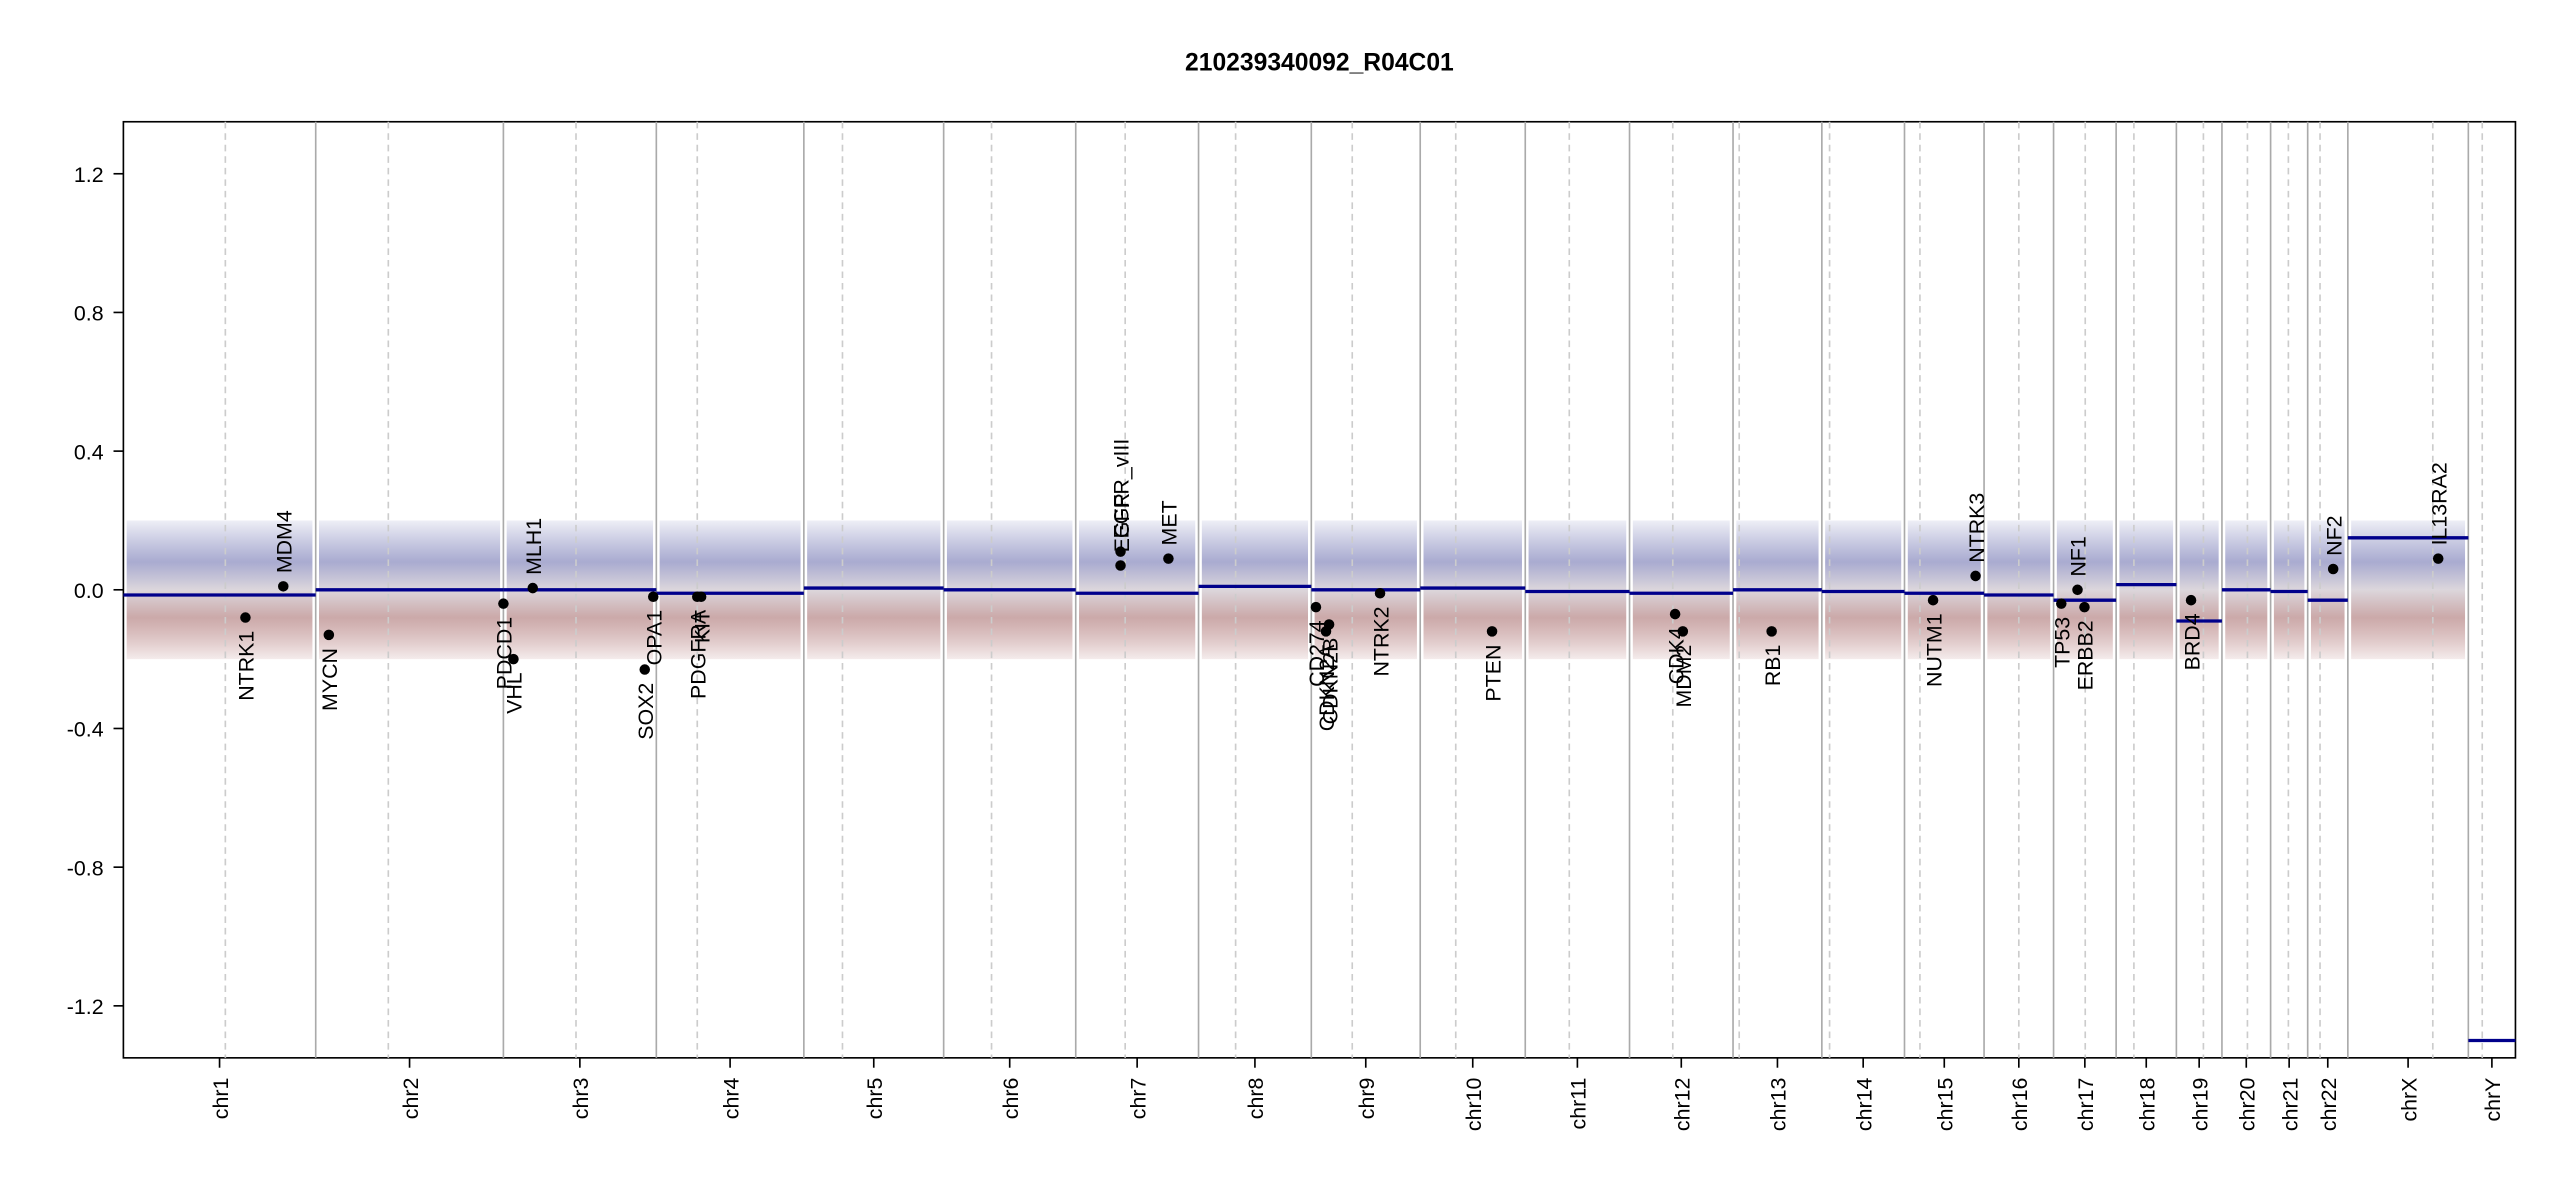 The height and width of the screenshot is (1200, 2550). What do you see at coordinates (221, 1099) in the screenshot?
I see `x-tick-label: chr1` at bounding box center [221, 1099].